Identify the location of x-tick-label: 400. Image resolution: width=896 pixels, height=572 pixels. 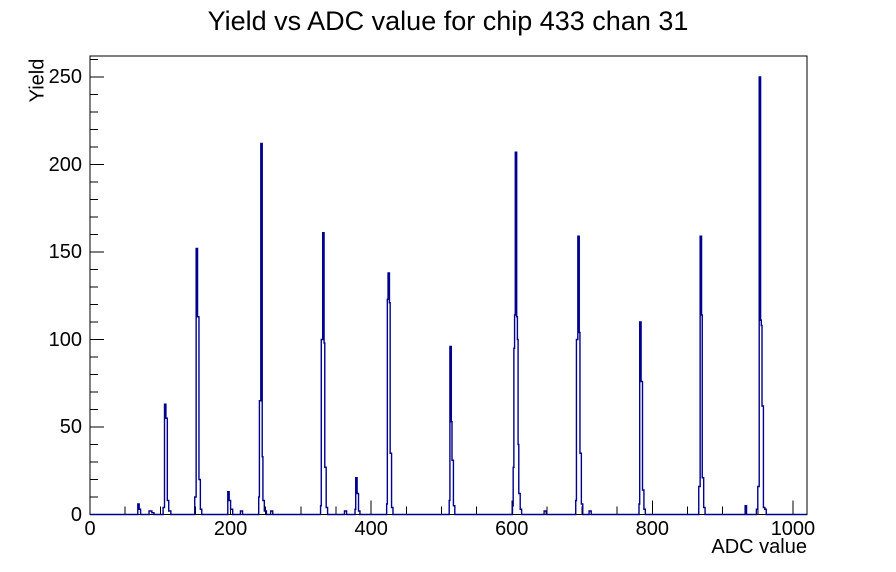
(371, 529).